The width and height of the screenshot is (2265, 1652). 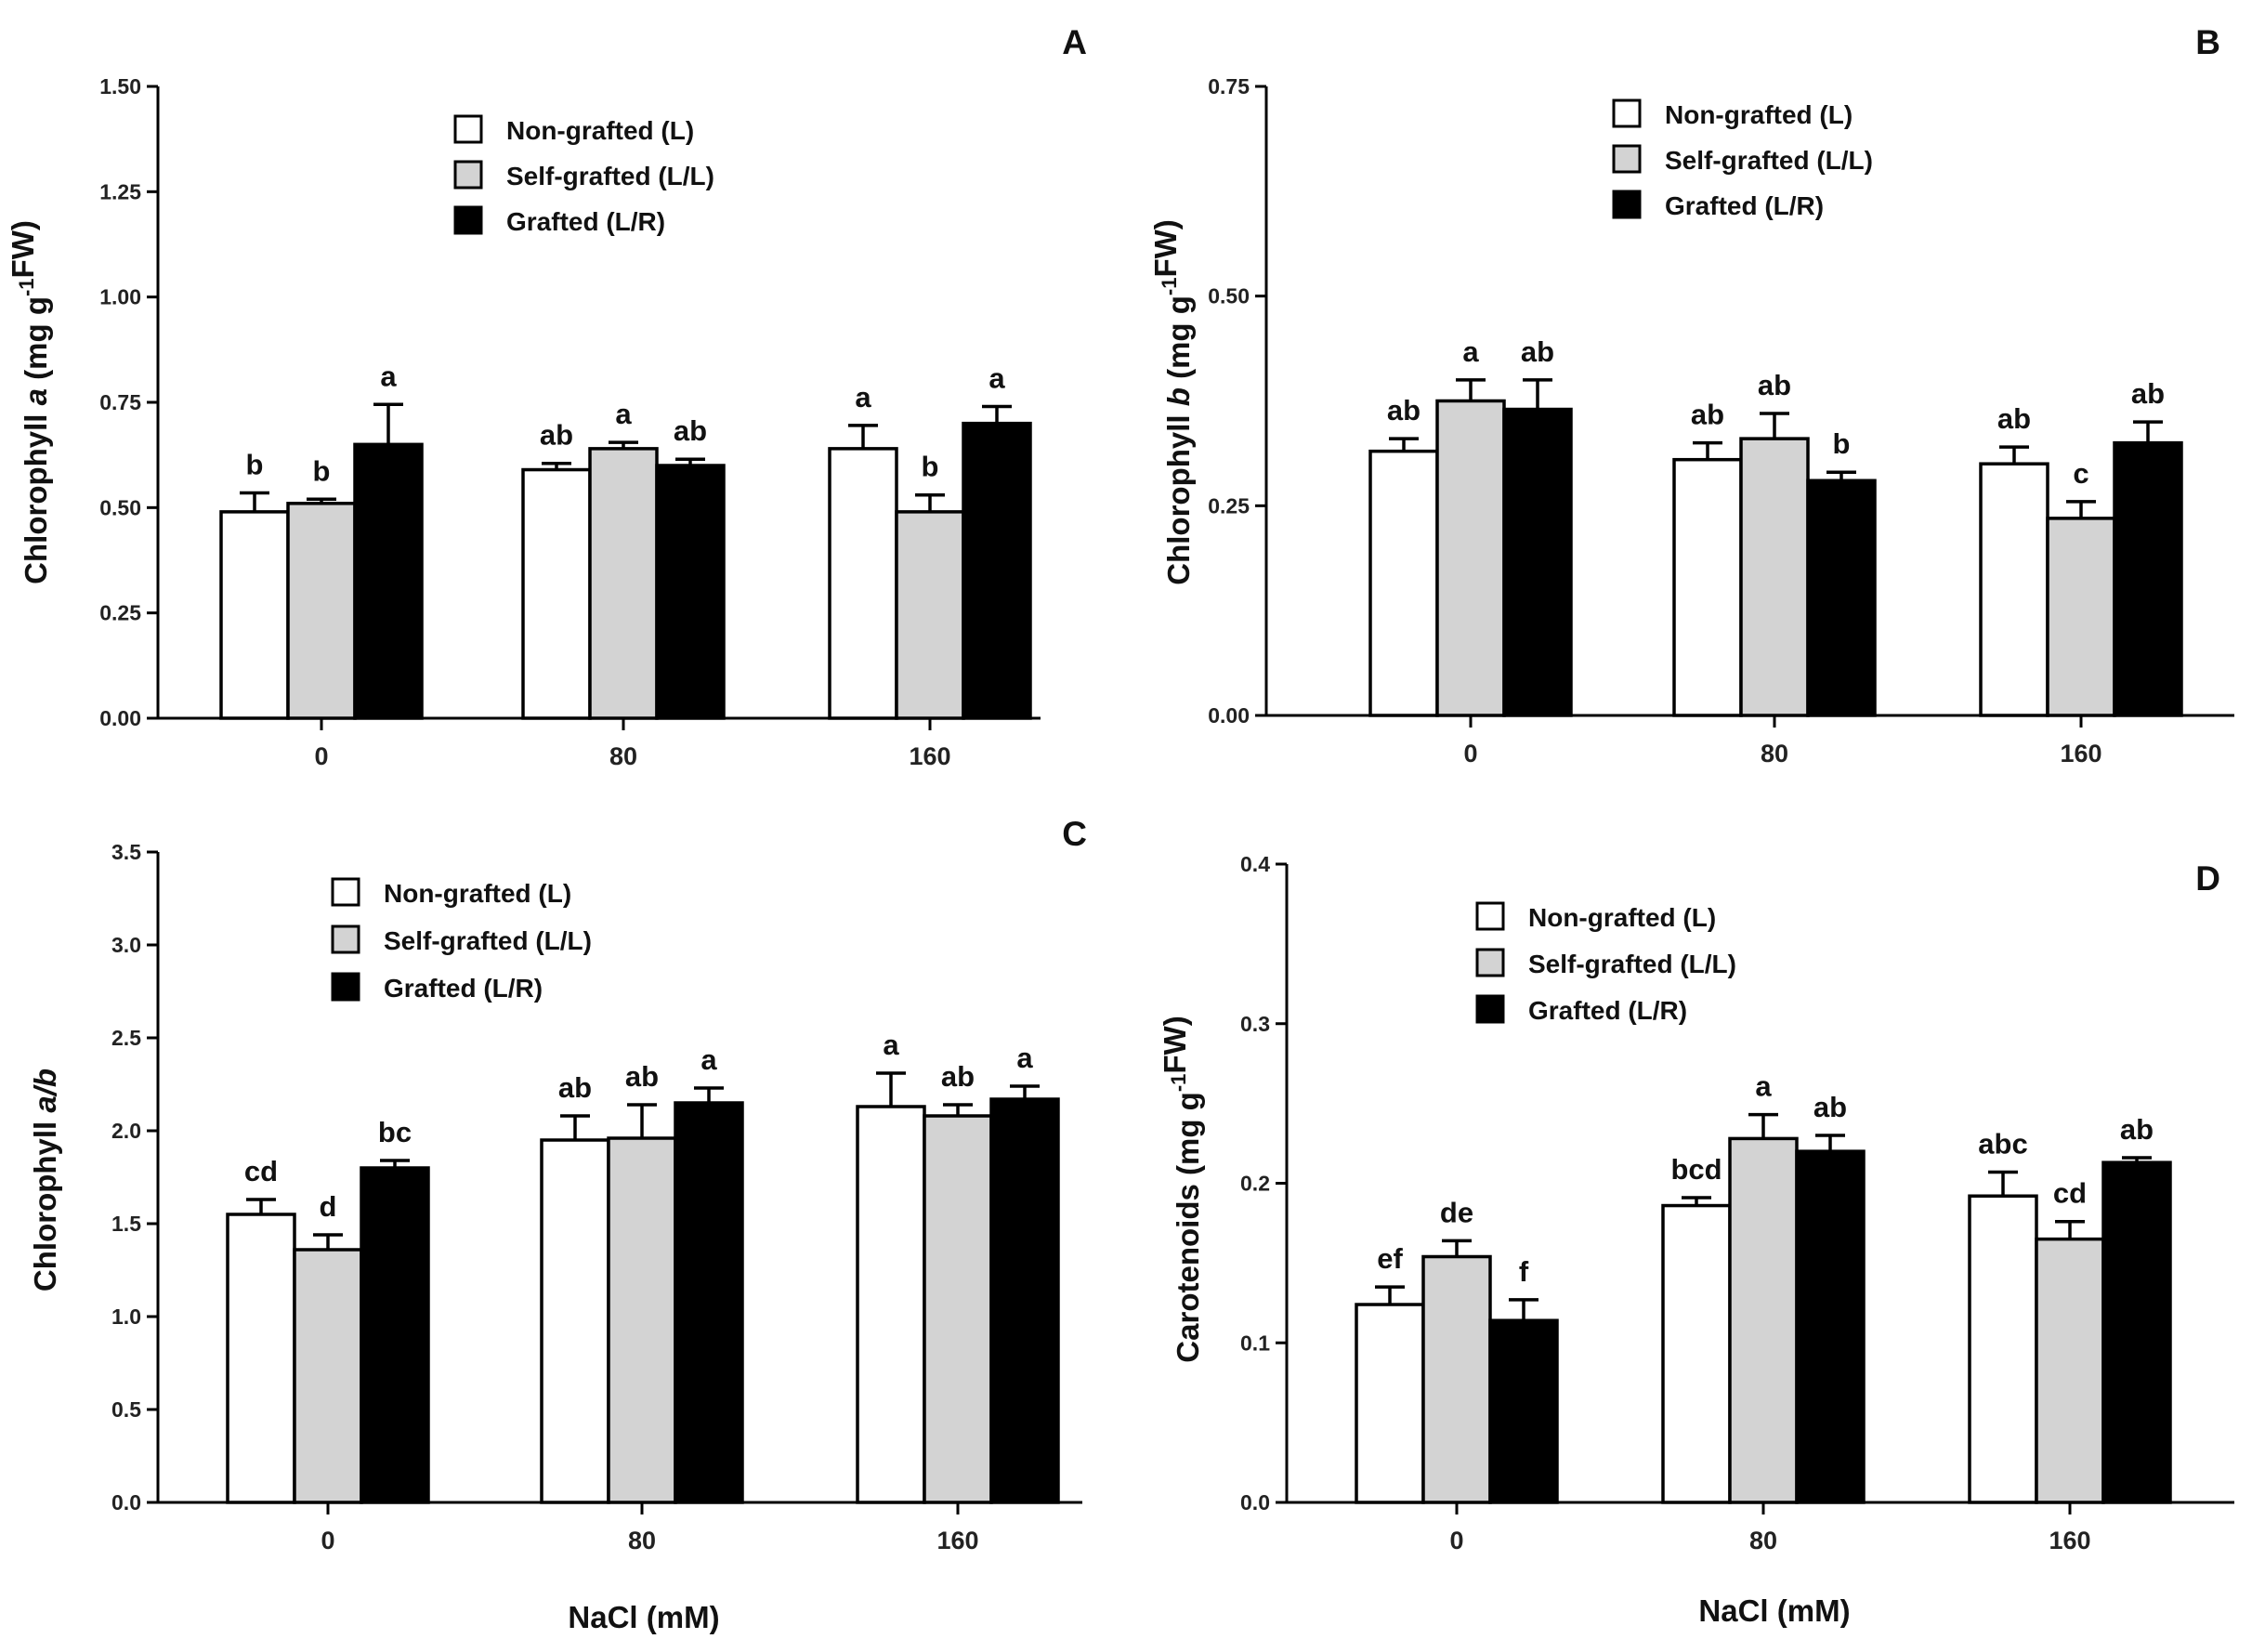 What do you see at coordinates (1255, 1184) in the screenshot?
I see `y-tick-label: 0.2` at bounding box center [1255, 1184].